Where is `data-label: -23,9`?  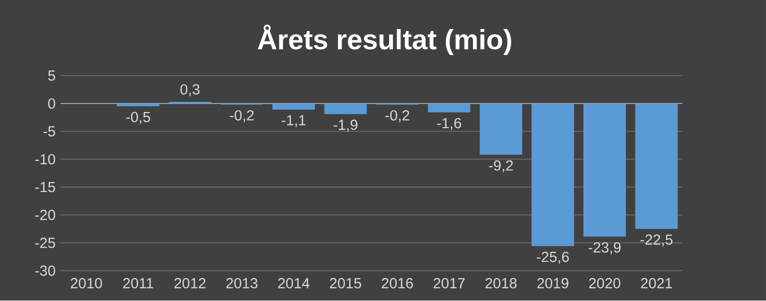 data-label: -23,9 is located at coordinates (604, 248).